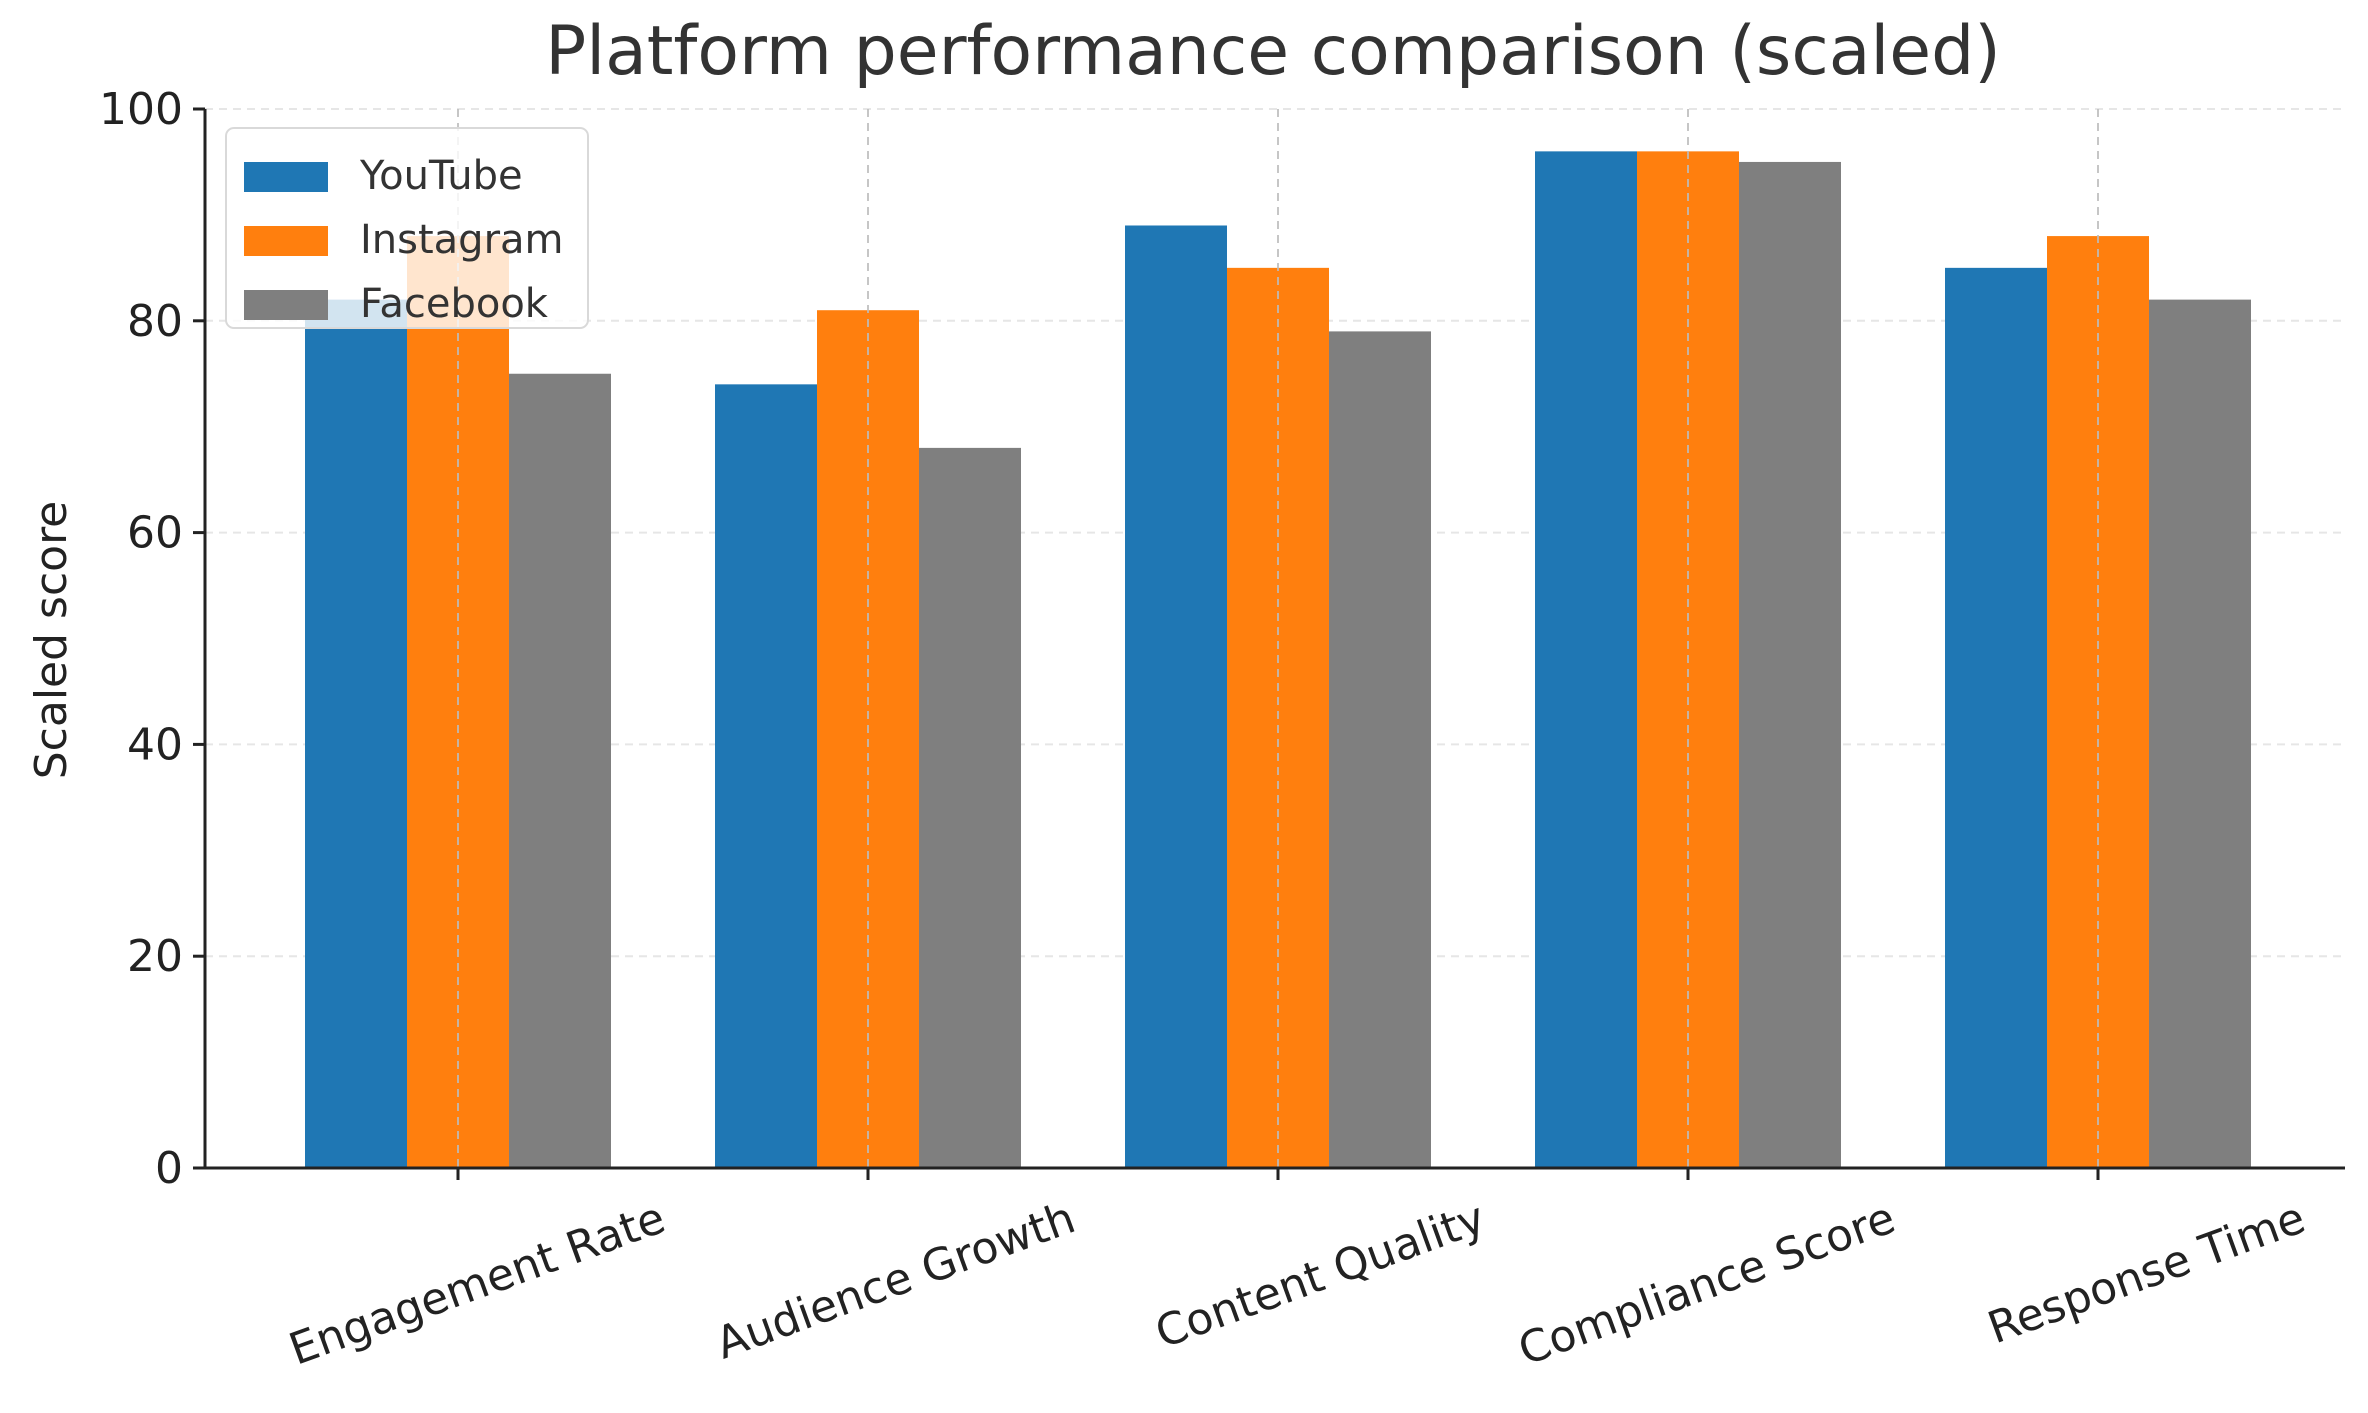 Image resolution: width=2368 pixels, height=1413 pixels. Describe the element at coordinates (1320, 1275) in the screenshot. I see `x-tick-label-3: Content Quality` at that location.